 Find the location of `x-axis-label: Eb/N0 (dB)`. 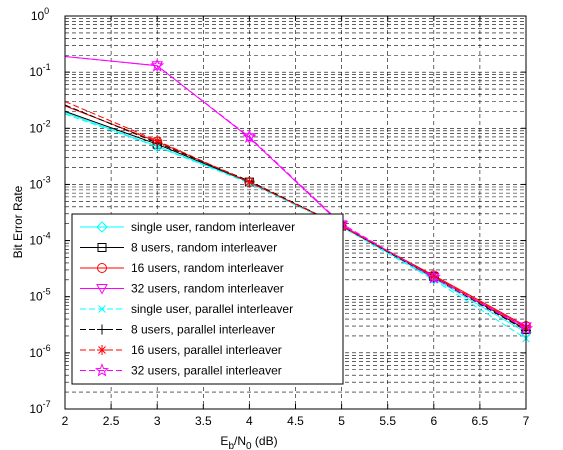

x-axis-label: Eb/N0 (dB) is located at coordinates (248, 442).